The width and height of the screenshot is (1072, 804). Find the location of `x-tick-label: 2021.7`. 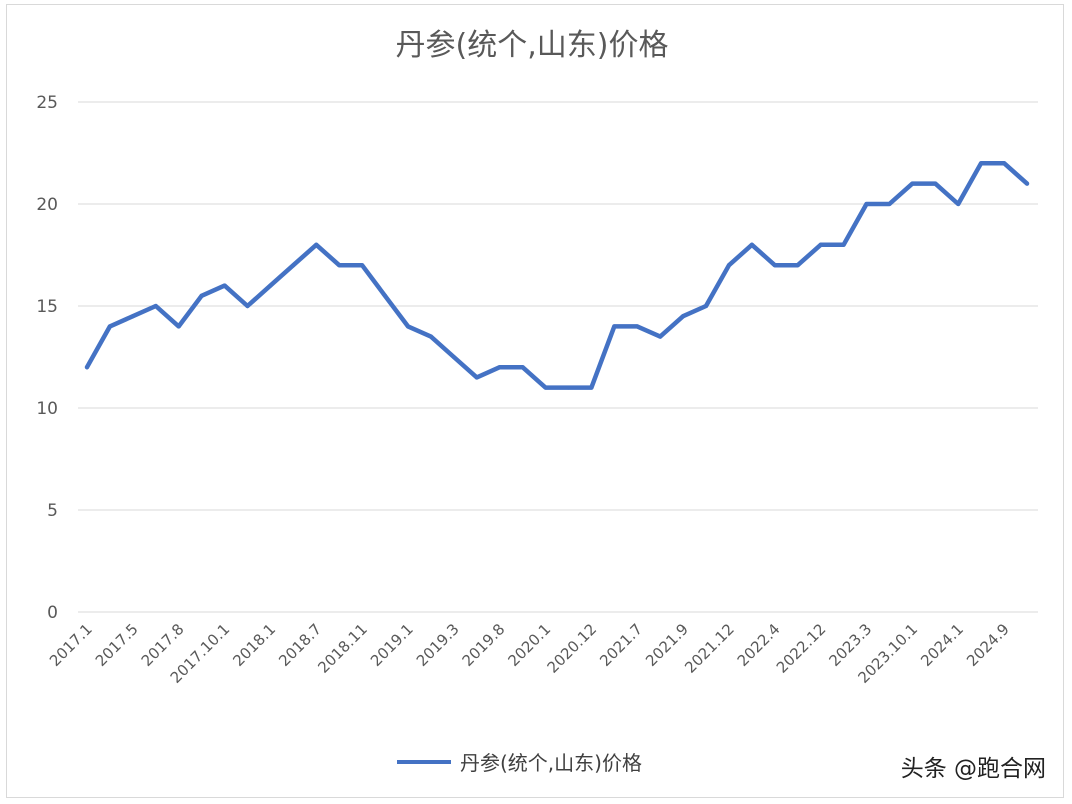

x-tick-label: 2021.7 is located at coordinates (621, 645).